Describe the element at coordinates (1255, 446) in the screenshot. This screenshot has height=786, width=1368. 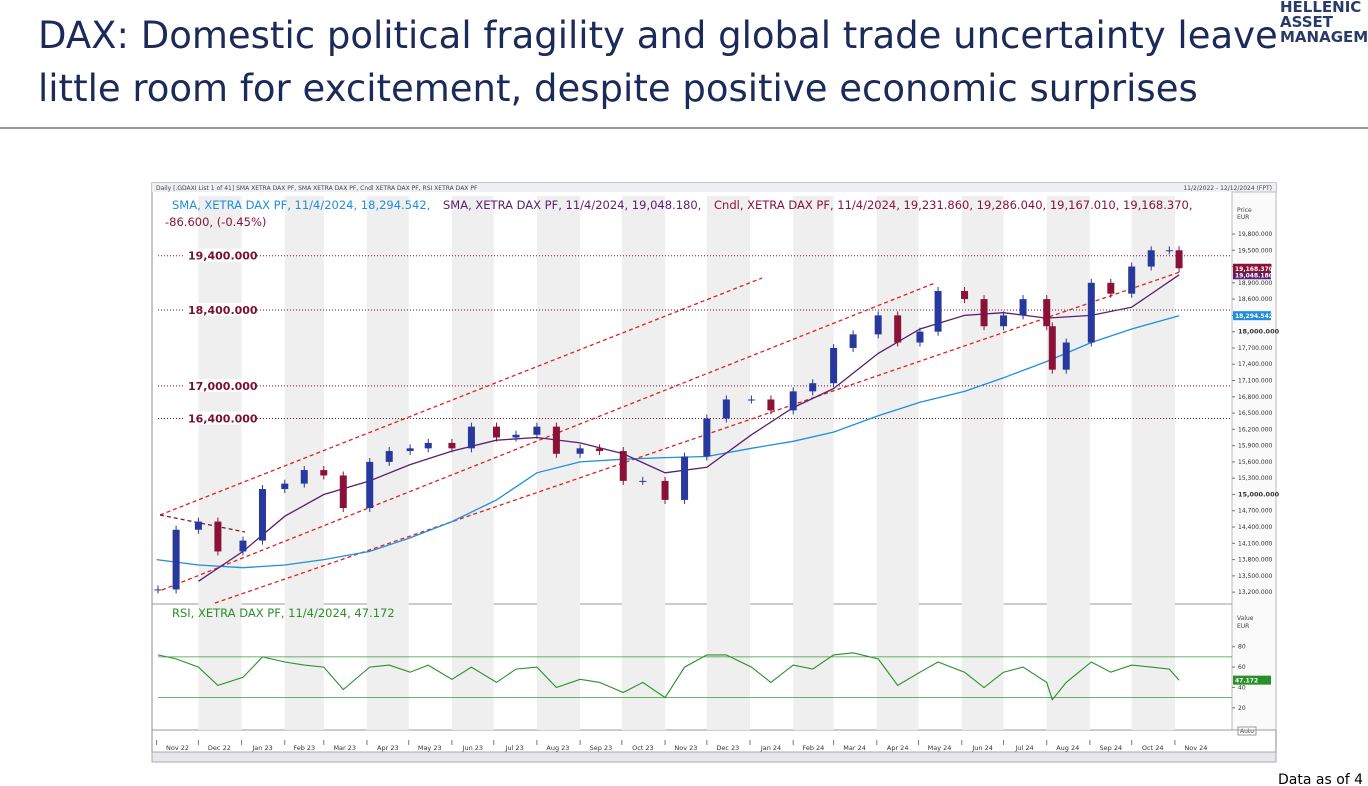
I see `y-tick-label: 15,900.000` at that location.